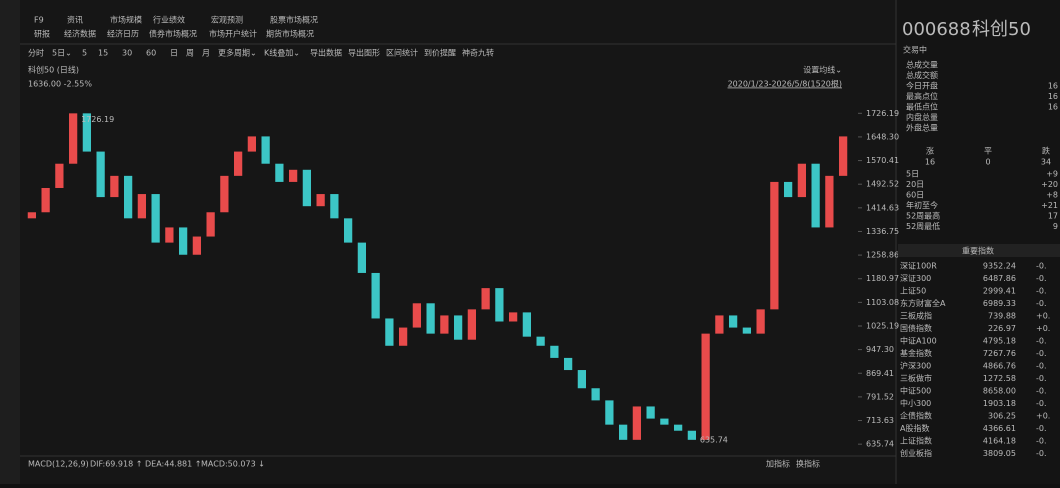  Describe the element at coordinates (882, 136) in the screenshot. I see `y-tick-label: 1648.30` at that location.